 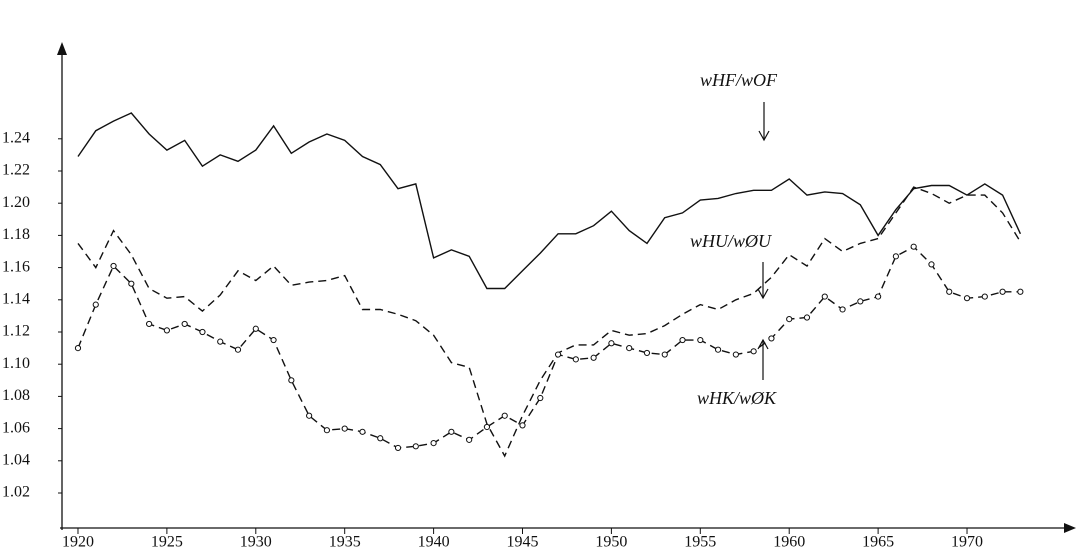 What do you see at coordinates (789, 542) in the screenshot?
I see `x-tick-label: 1960` at bounding box center [789, 542].